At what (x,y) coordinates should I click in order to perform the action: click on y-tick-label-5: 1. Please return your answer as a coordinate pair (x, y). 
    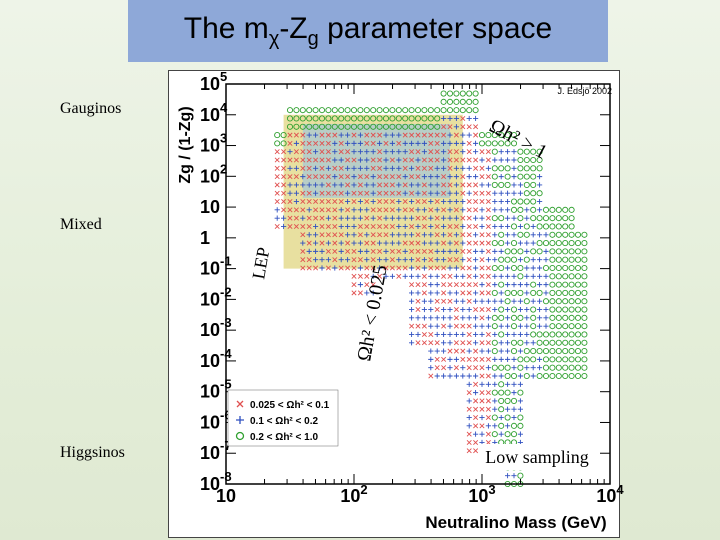
    Looking at the image, I should click on (205, 238).